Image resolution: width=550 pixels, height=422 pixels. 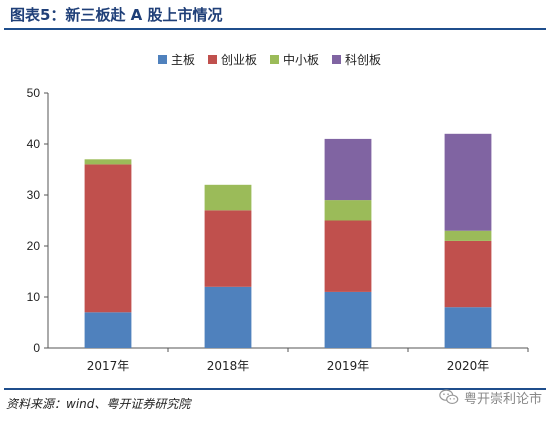 What do you see at coordinates (36, 348) in the screenshot?
I see `y-tick-label: 0` at bounding box center [36, 348].